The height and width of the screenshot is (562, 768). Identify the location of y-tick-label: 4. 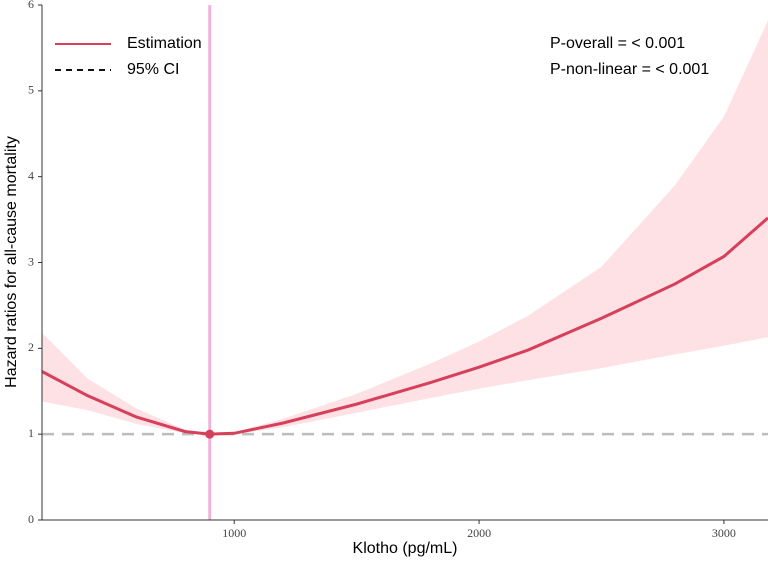
(31, 175).